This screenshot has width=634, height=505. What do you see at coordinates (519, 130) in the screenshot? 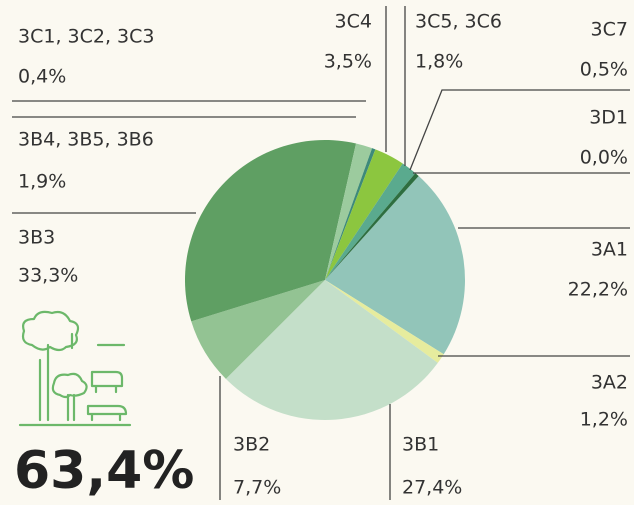
I see `leader-line` at bounding box center [519, 130].